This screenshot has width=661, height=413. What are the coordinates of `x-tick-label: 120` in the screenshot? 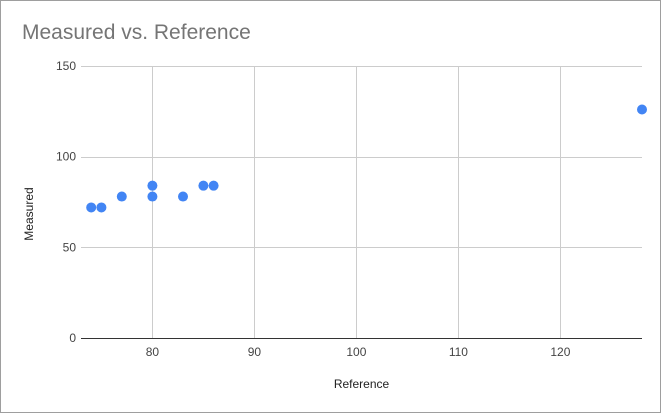 It's located at (560, 352).